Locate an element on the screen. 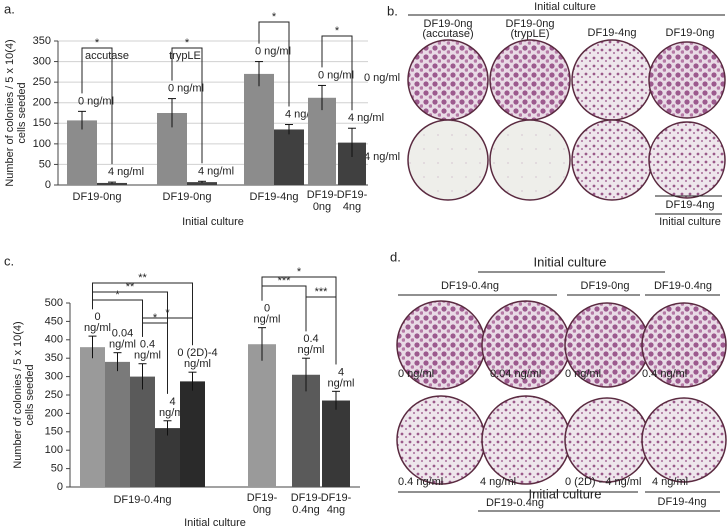  column-label: DF19-0ng (trypLE) is located at coordinates (530, 29).